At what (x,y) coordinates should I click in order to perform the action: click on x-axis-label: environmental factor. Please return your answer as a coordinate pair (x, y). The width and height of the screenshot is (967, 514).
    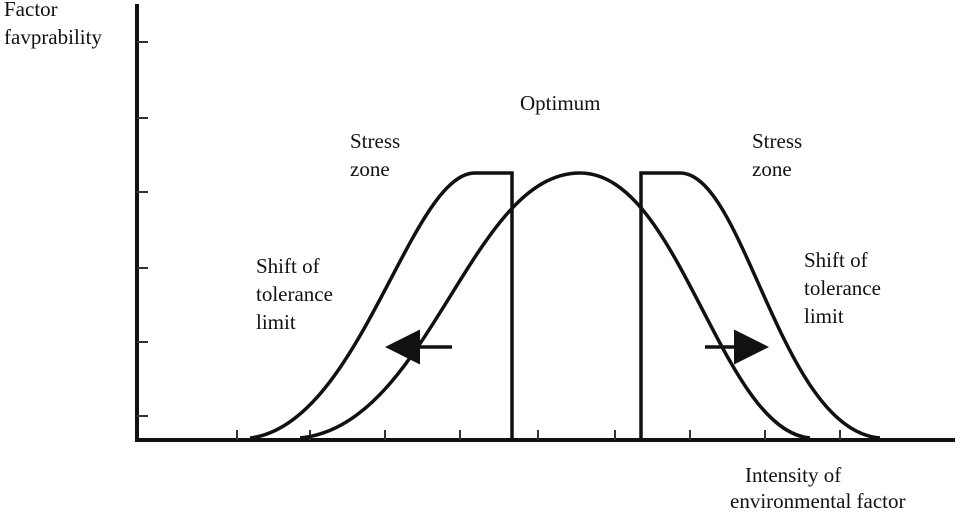
    Looking at the image, I should click on (818, 501).